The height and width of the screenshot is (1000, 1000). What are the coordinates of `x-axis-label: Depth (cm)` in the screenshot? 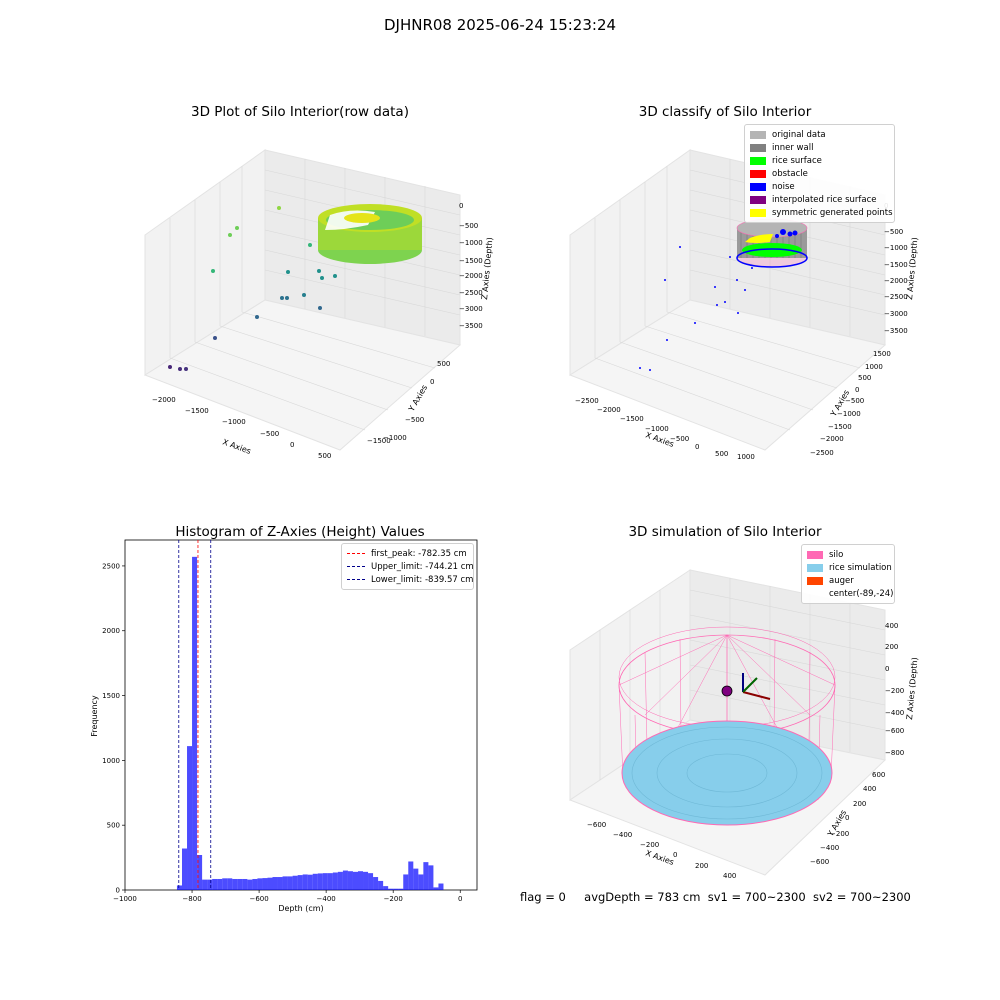 It's located at (300, 908).